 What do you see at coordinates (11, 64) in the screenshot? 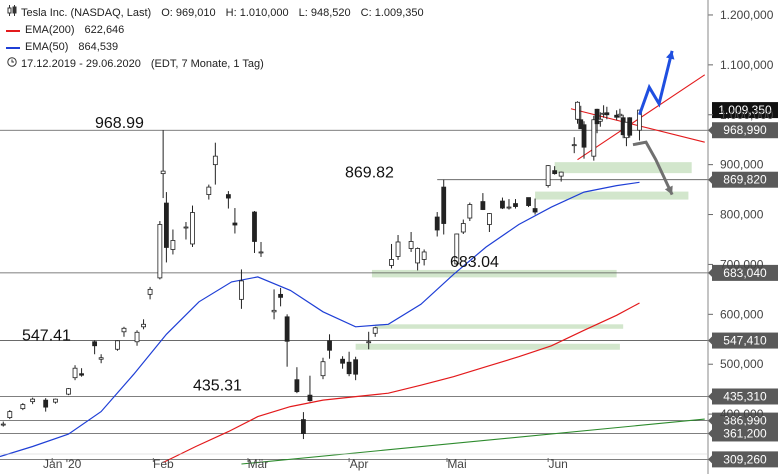
I see `clock-icon` at bounding box center [11, 64].